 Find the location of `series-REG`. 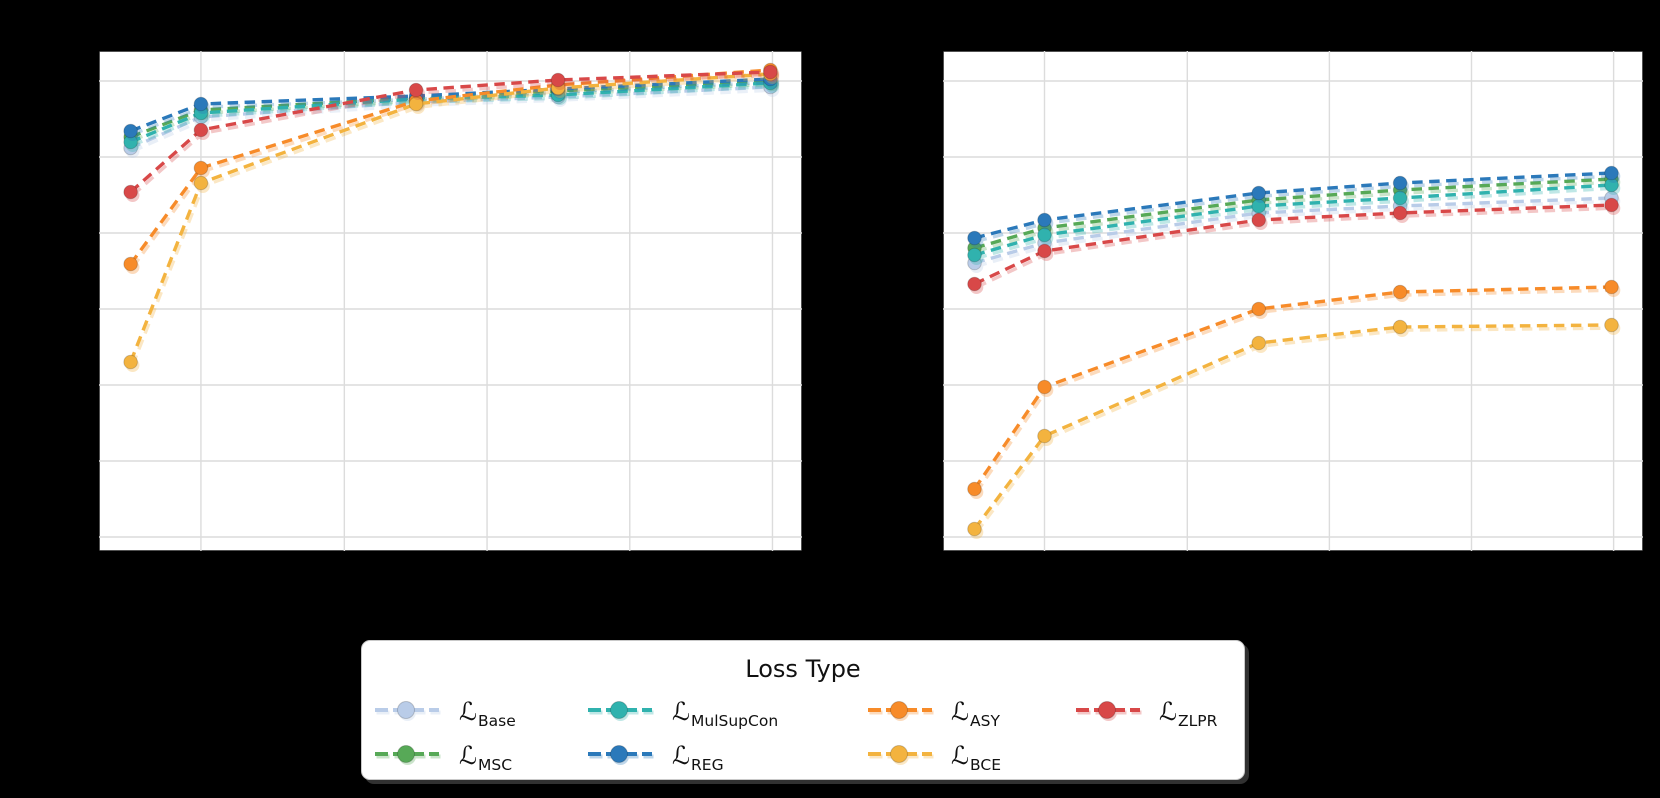

series-REG is located at coordinates (1293, 205).